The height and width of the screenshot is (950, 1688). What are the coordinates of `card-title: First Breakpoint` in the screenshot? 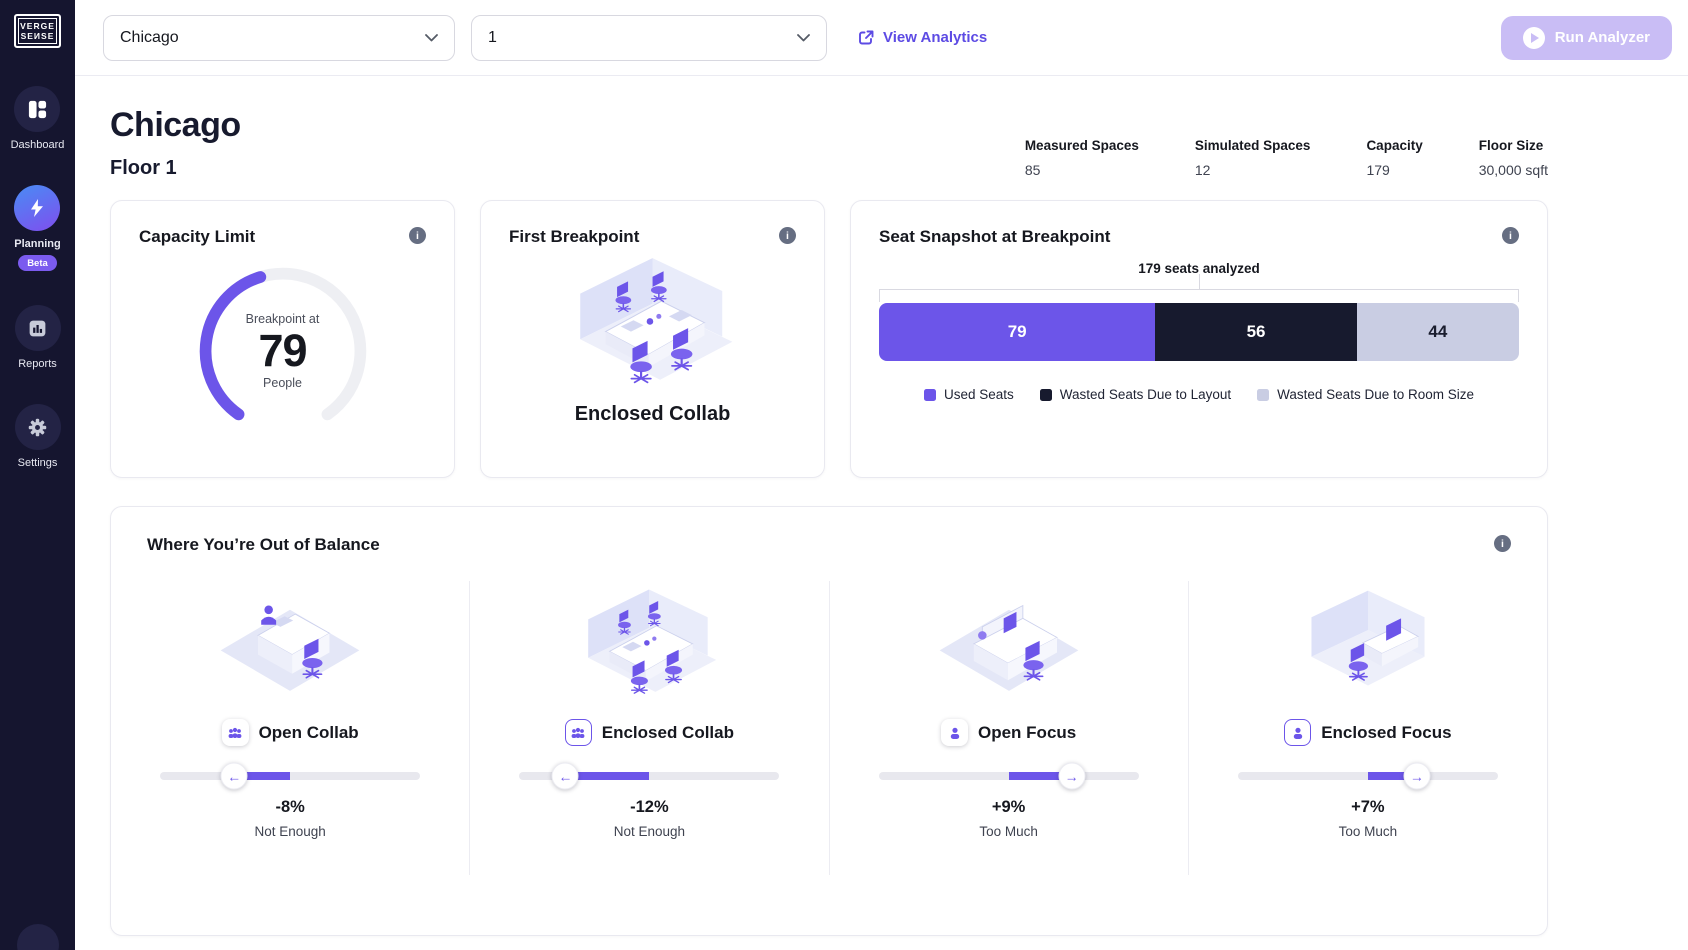 It's located at (574, 236).